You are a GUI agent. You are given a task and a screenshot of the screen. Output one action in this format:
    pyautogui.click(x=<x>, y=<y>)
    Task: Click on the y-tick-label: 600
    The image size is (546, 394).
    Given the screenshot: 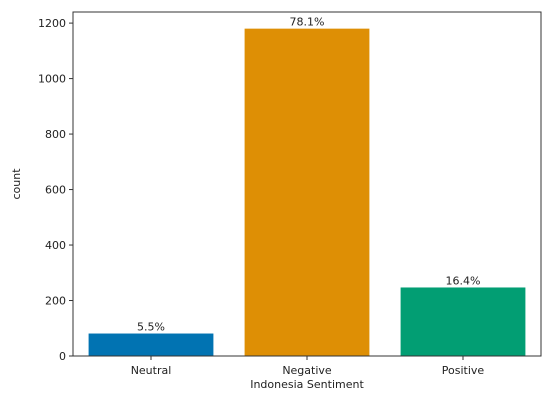 What is the action you would take?
    pyautogui.click(x=55, y=190)
    